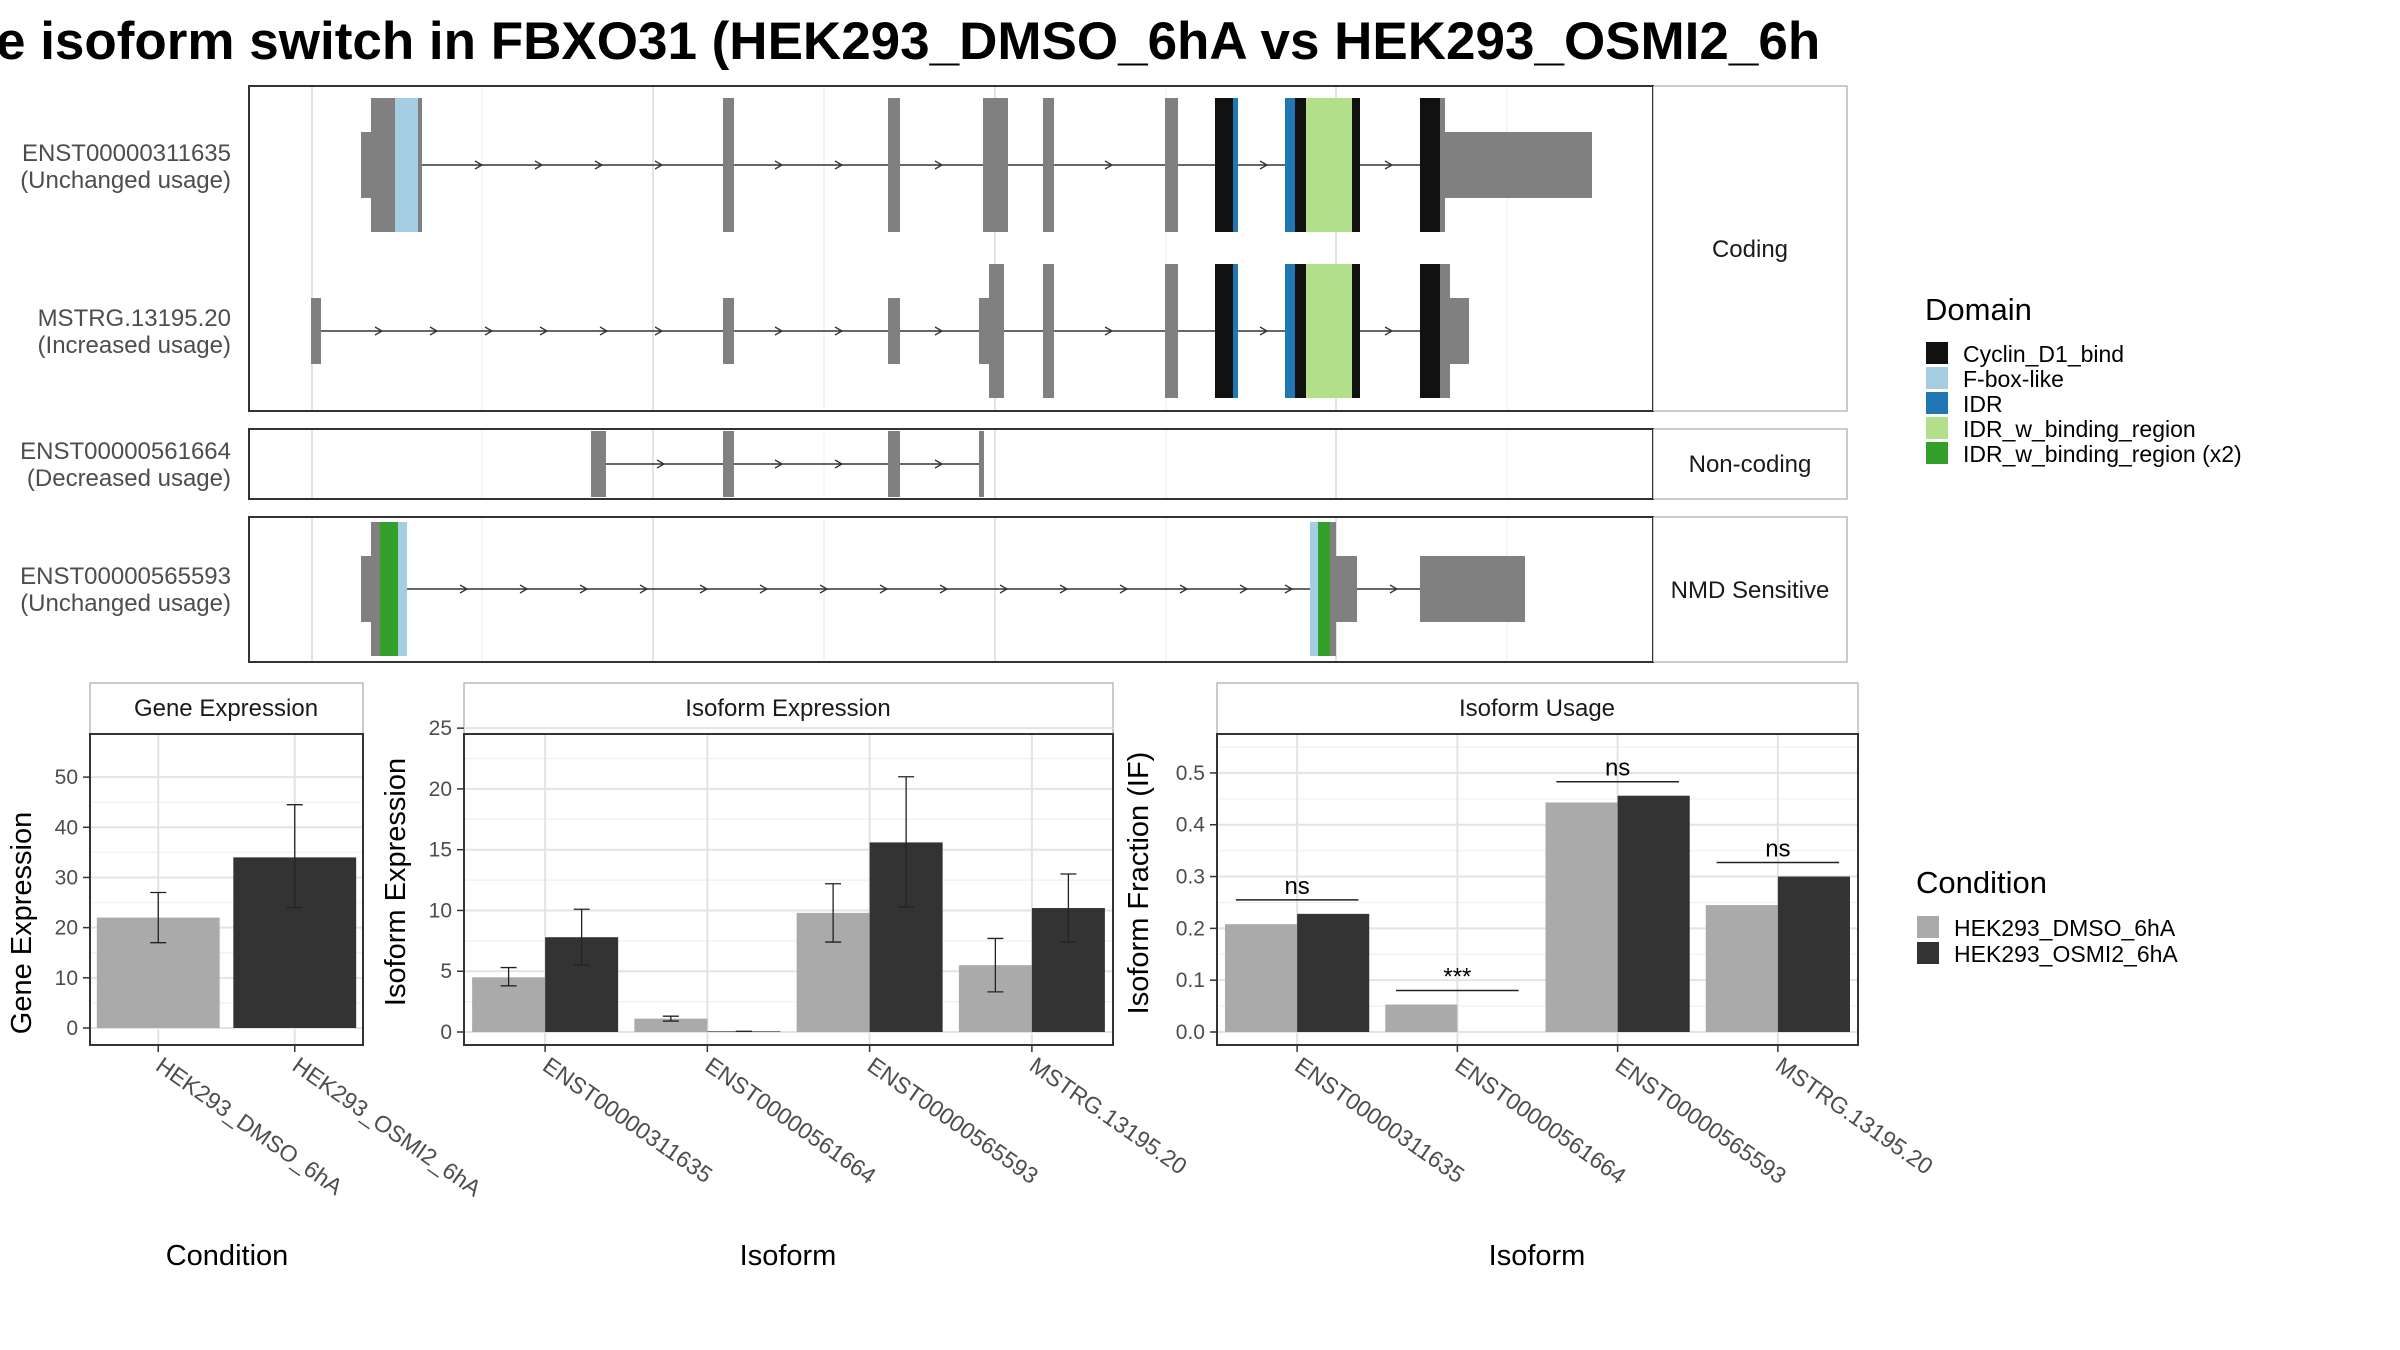 The width and height of the screenshot is (2400, 1350). Describe the element at coordinates (125, 451) in the screenshot. I see `transcript-id-label: ENST00000561664` at that location.